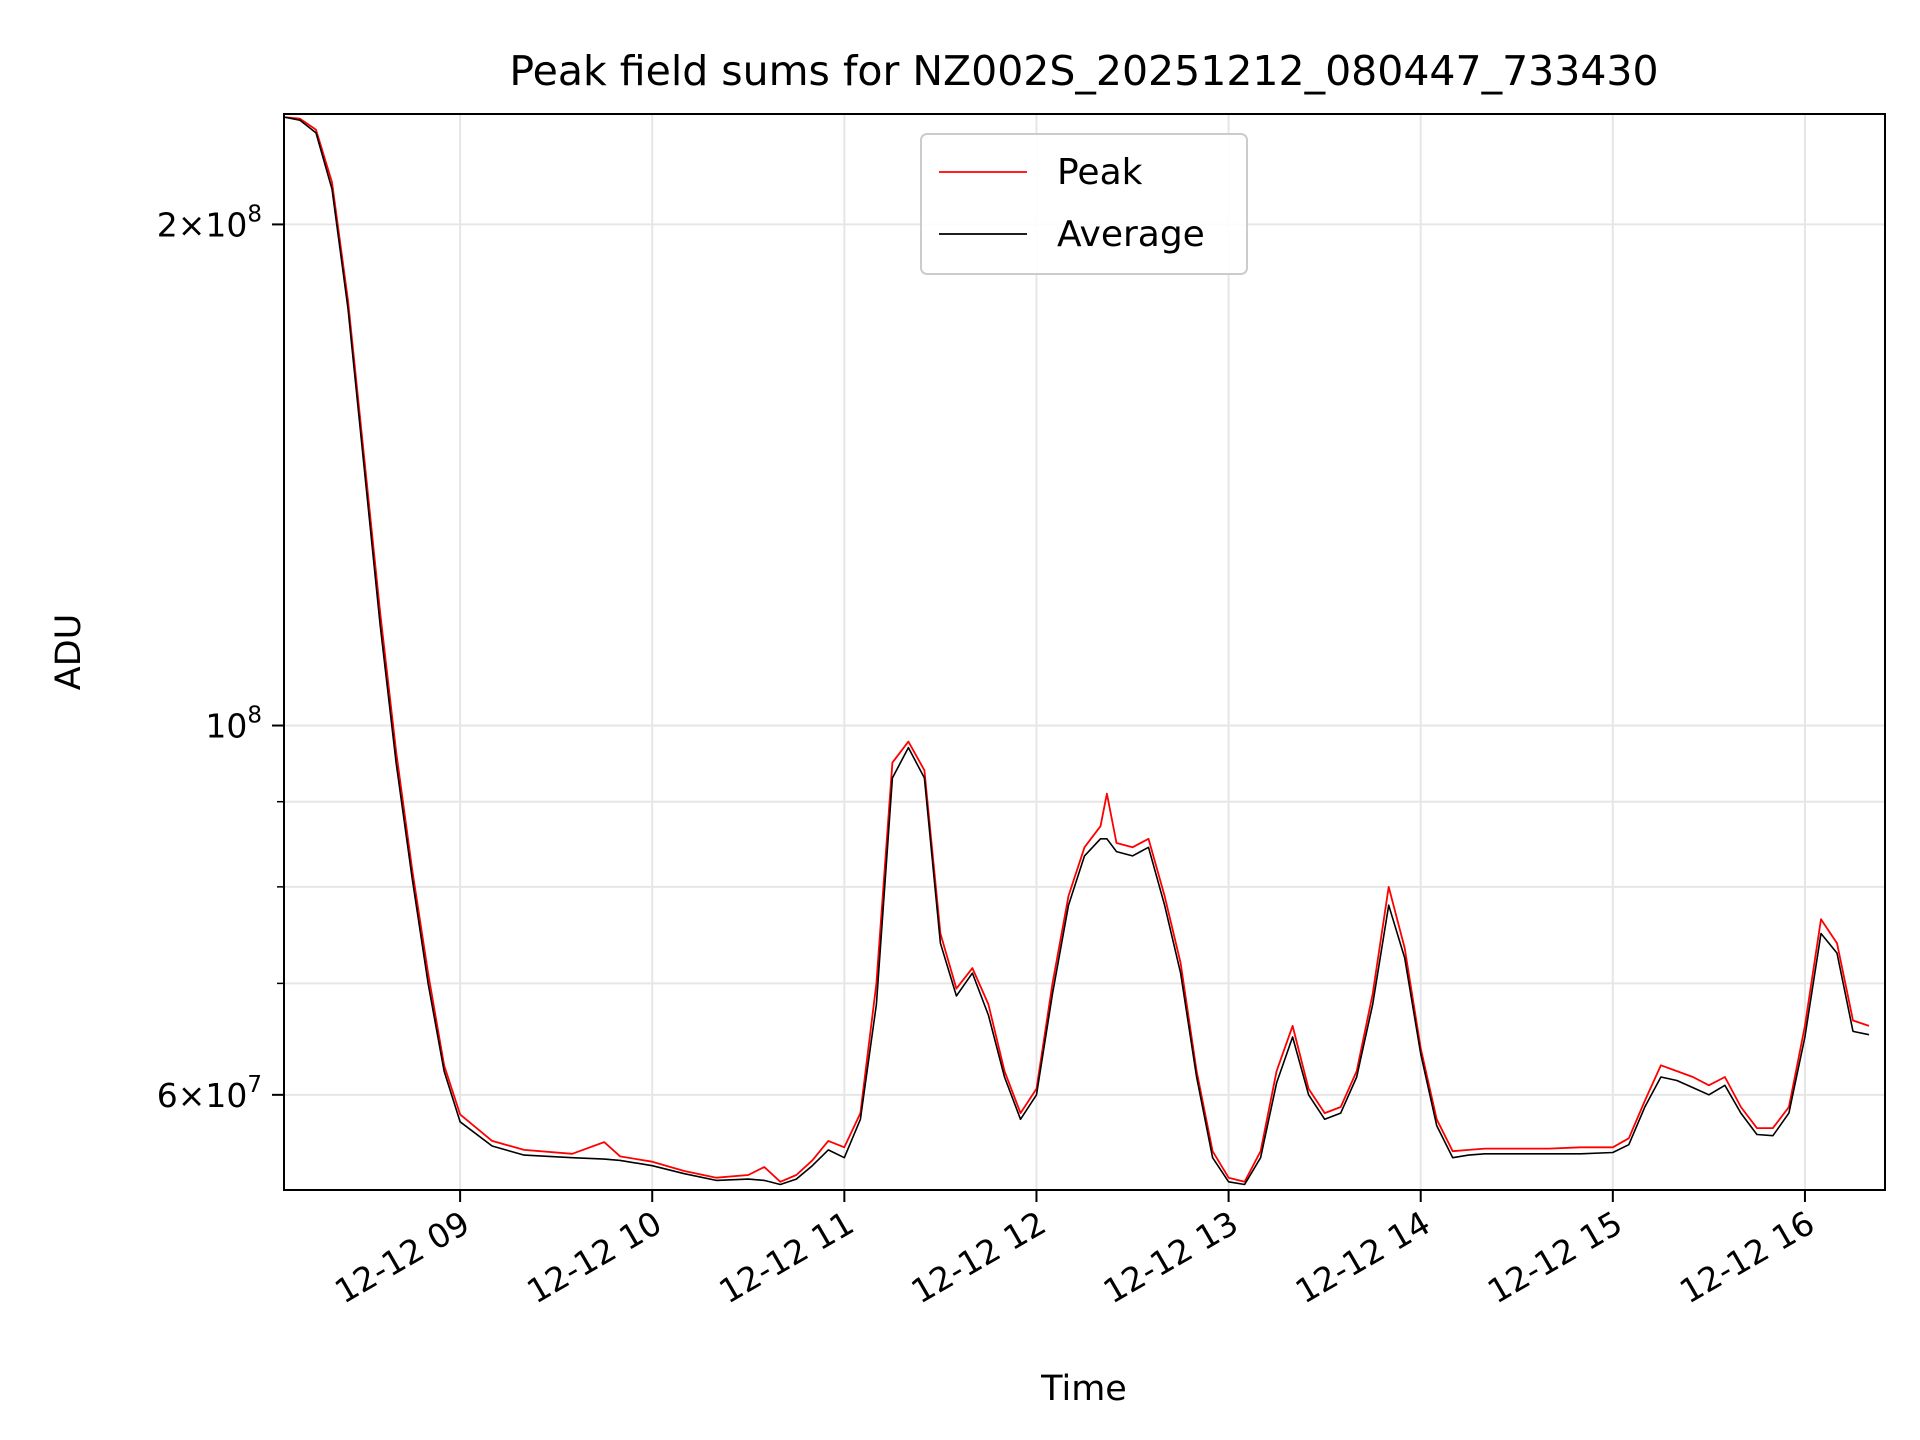  I want to click on y-tick-base: 2, so click(167, 224).